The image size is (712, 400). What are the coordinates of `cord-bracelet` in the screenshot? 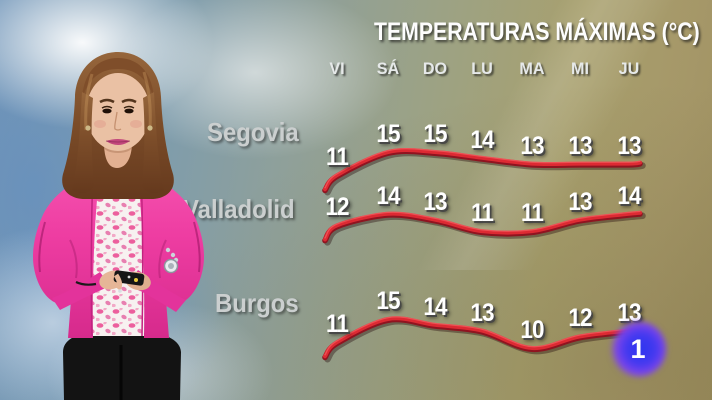 It's located at (86, 283).